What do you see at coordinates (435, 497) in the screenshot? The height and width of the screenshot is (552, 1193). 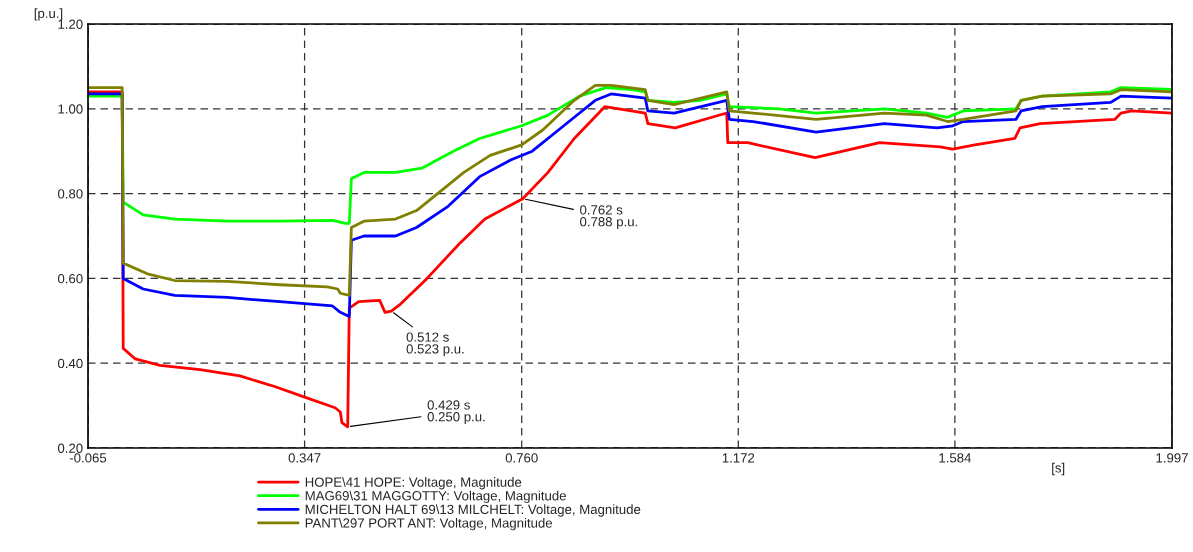 I see `legend-label: MAG69\31 MAGGOTTY: Voltage, Magnitude` at bounding box center [435, 497].